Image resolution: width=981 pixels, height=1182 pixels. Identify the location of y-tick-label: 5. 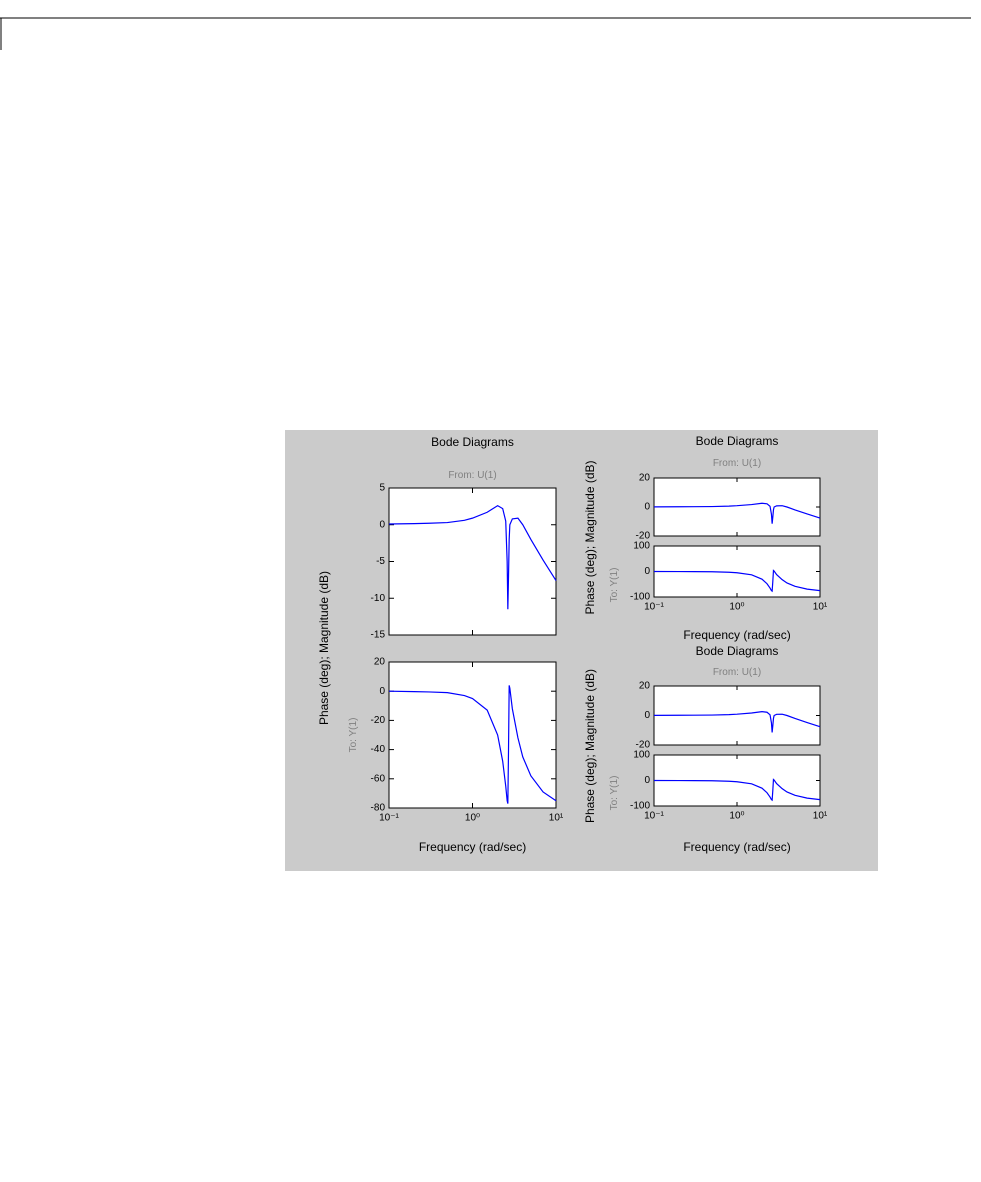
(382, 488).